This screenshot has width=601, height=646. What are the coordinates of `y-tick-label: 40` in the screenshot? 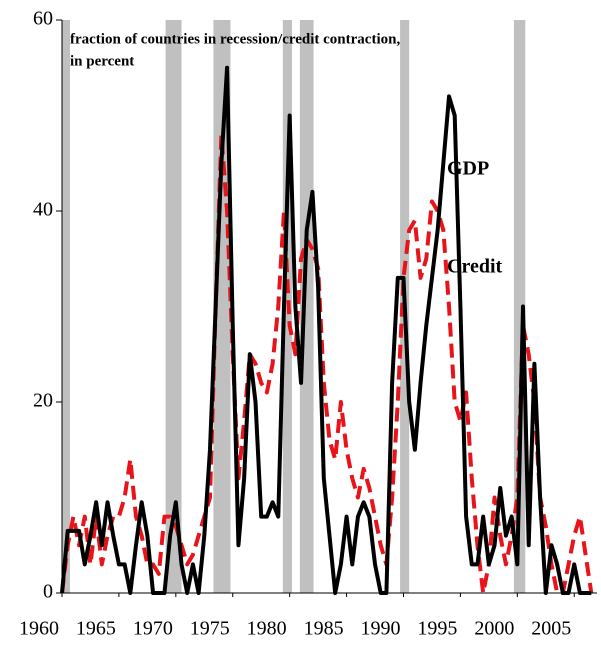 It's located at (43, 210).